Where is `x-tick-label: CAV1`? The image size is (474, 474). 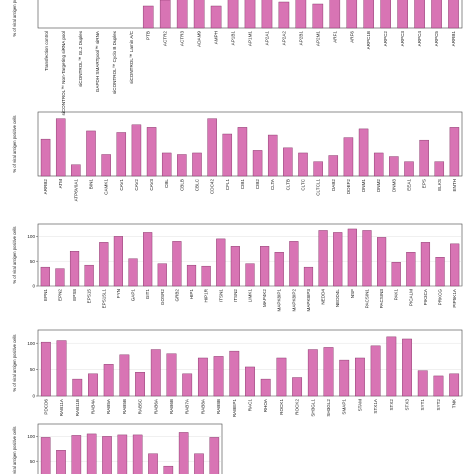 x-tick-label: CAV1 is located at coordinates (121, 185).